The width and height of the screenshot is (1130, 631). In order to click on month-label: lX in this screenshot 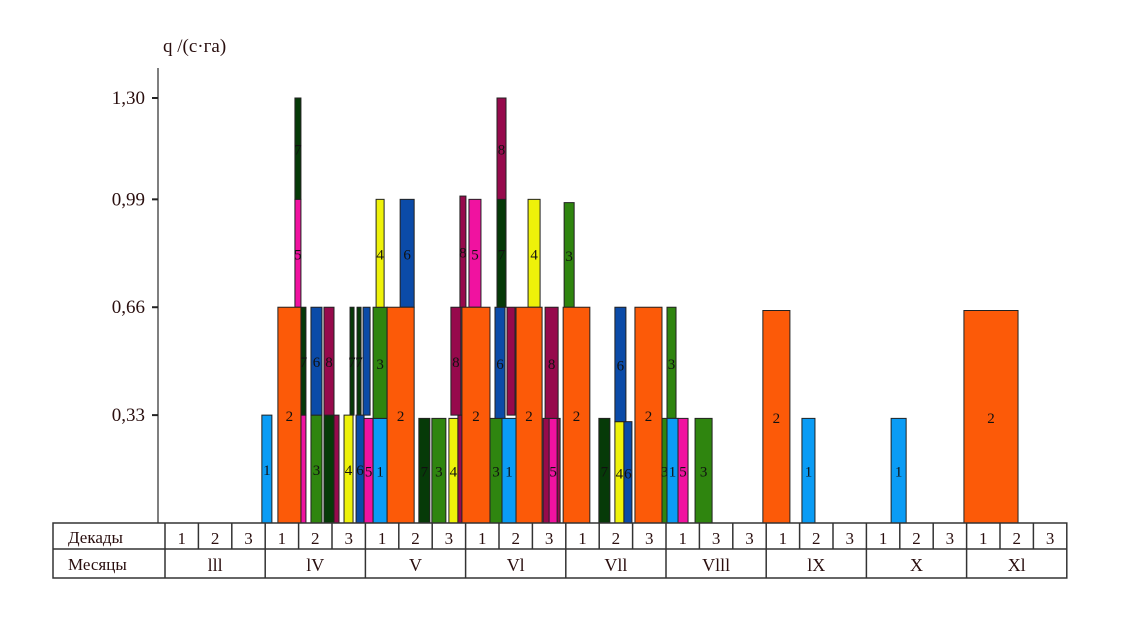, I will do `click(816, 565)`.